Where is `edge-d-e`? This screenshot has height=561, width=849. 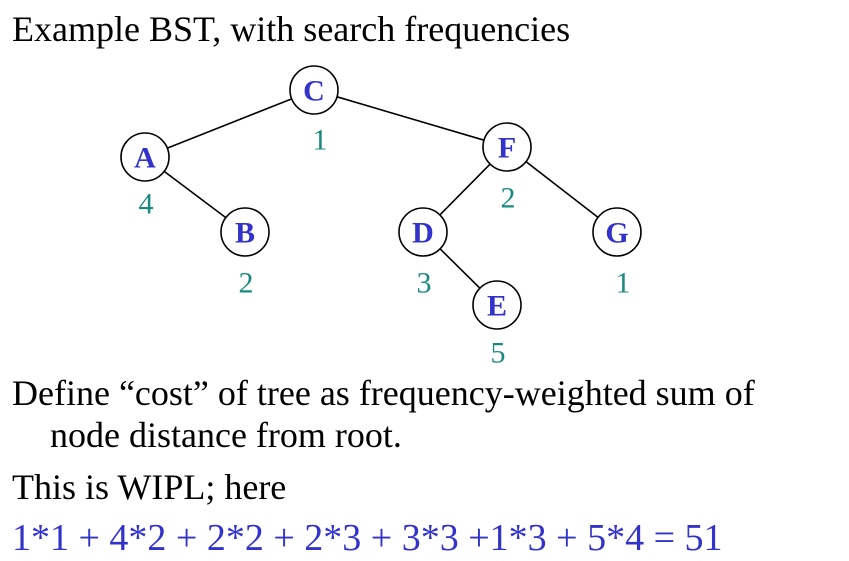
edge-d-e is located at coordinates (460, 268).